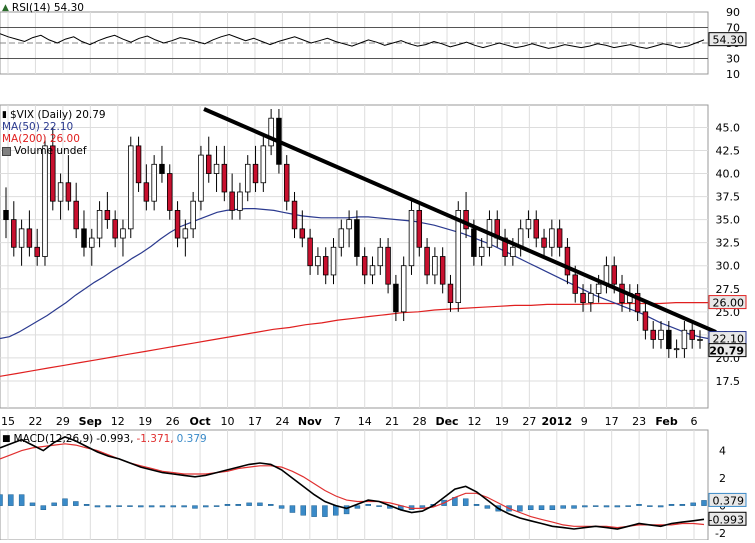  Describe the element at coordinates (4, 115) in the screenshot. I see `candle-legend-icon: ▮` at that location.